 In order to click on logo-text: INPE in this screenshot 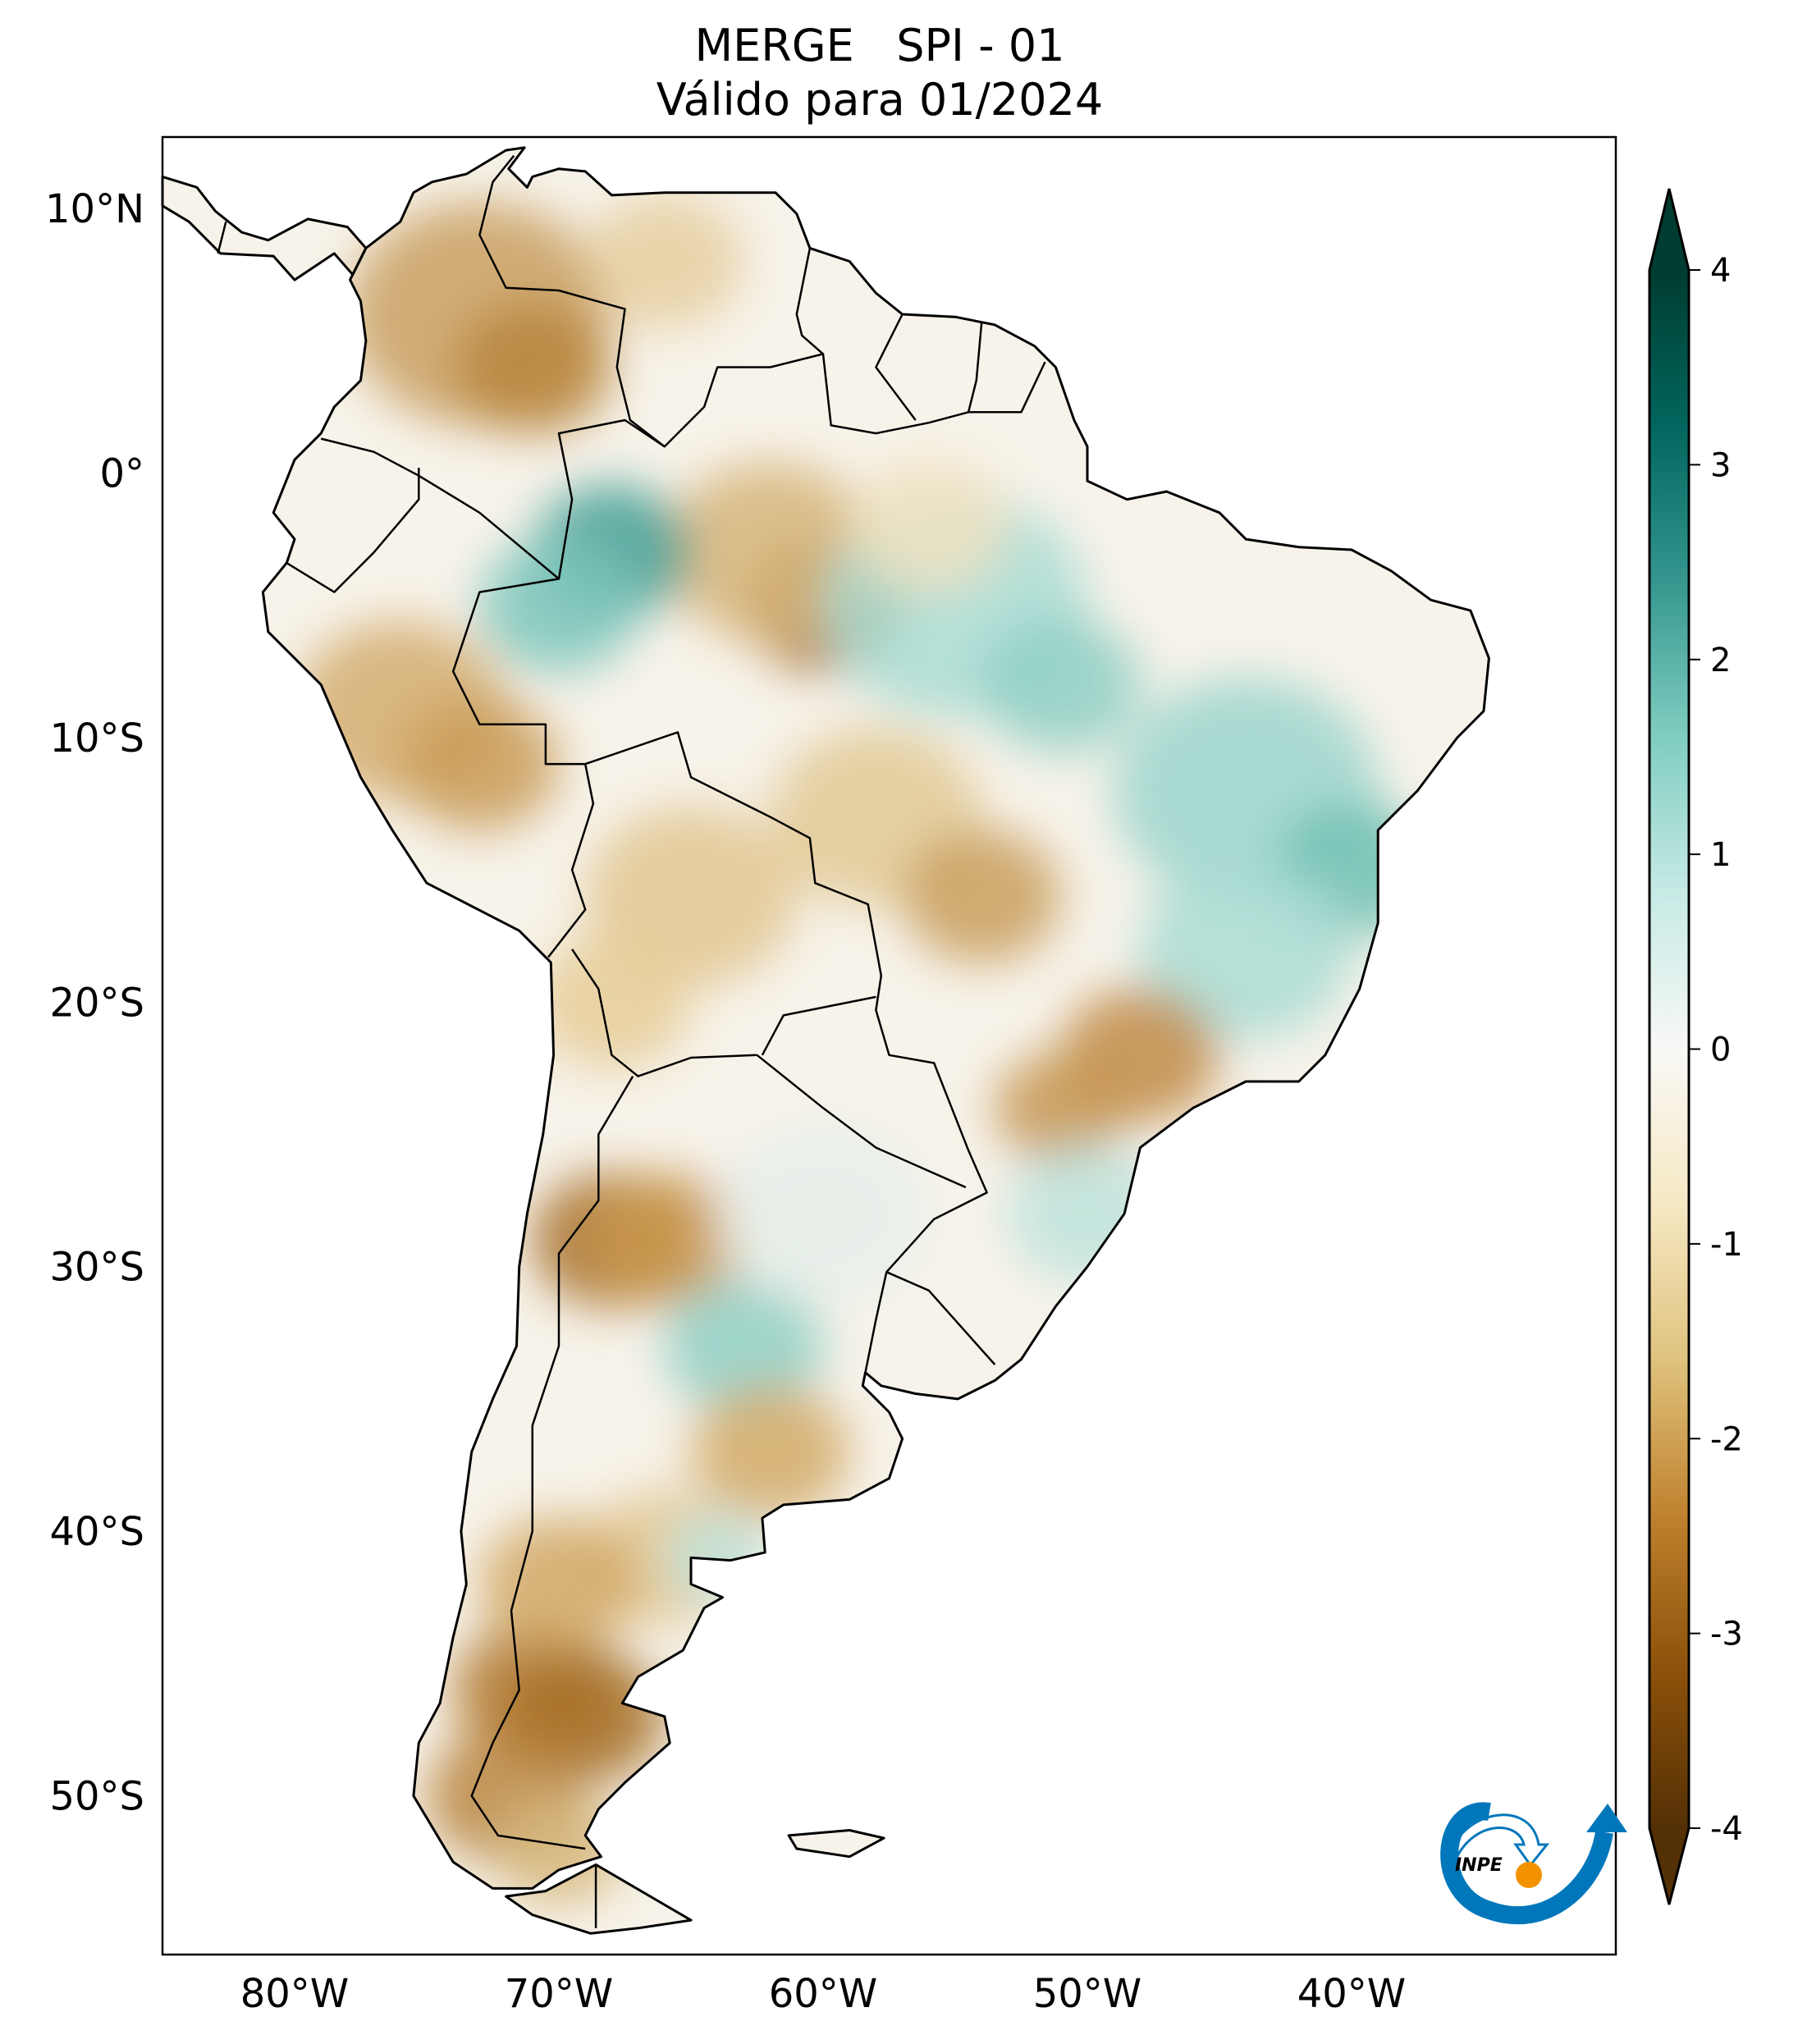, I will do `click(1479, 1865)`.